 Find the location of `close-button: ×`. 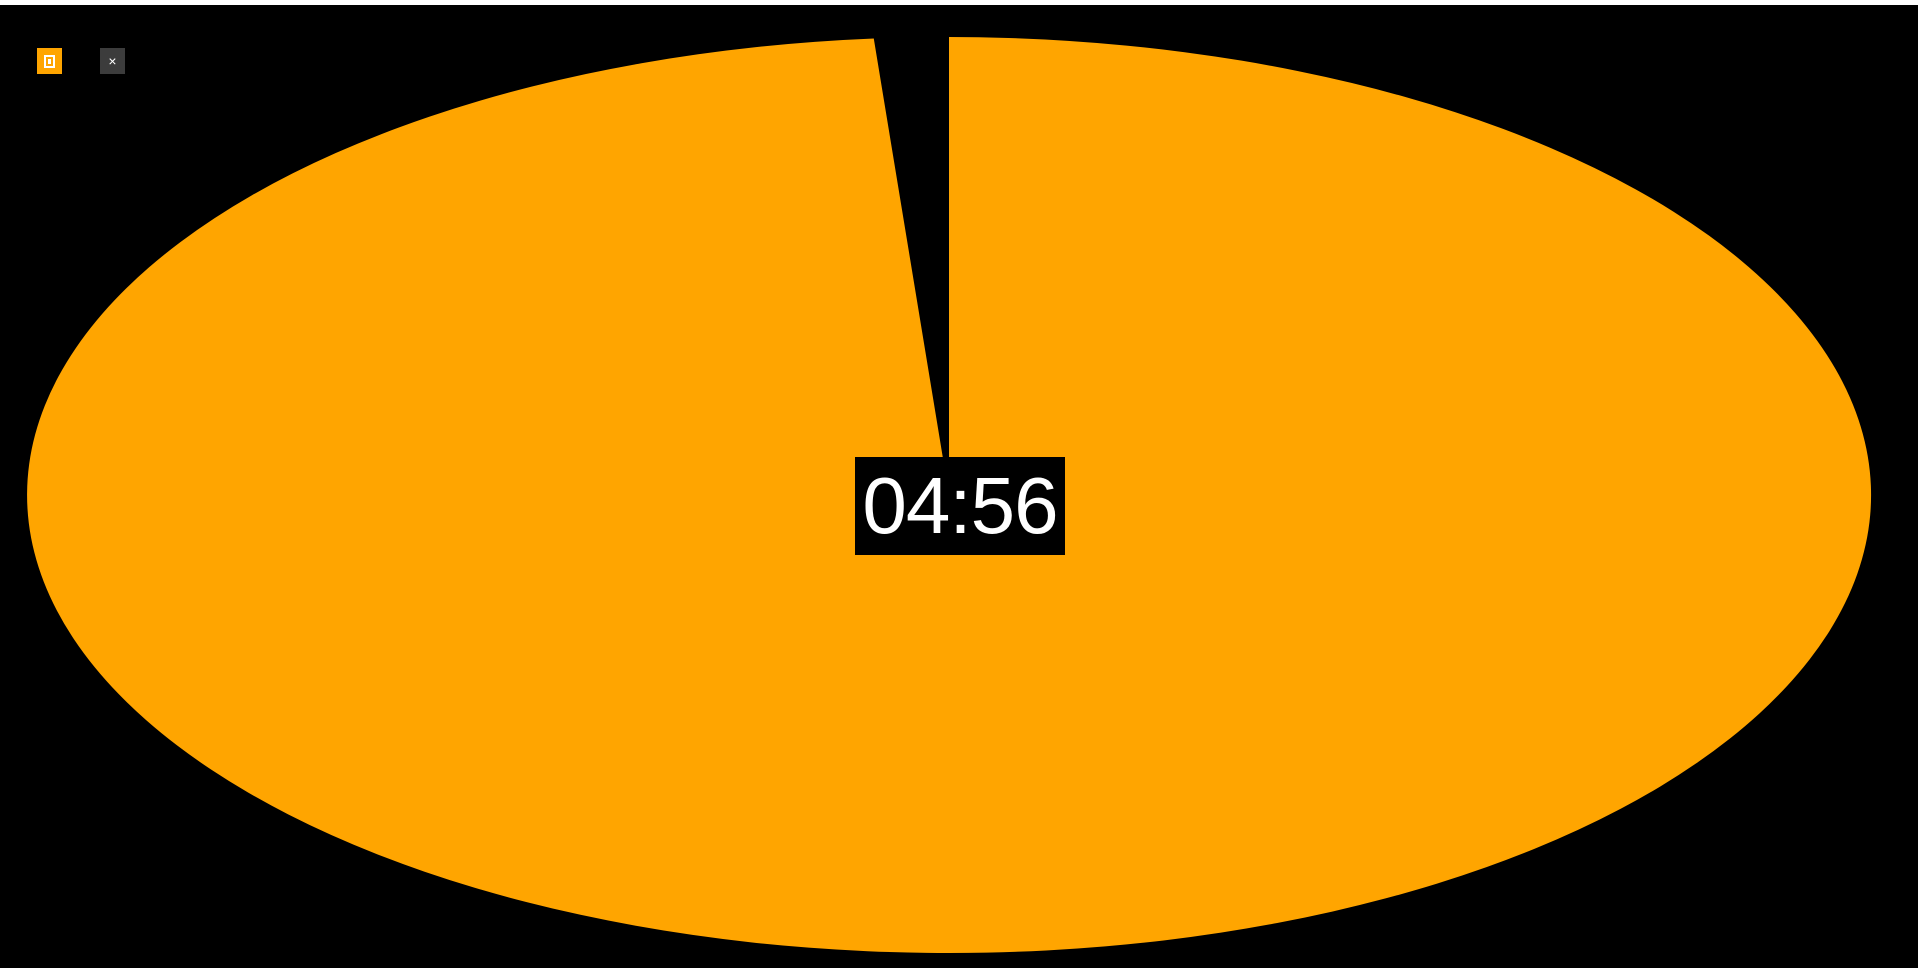

close-button: × is located at coordinates (112, 61).